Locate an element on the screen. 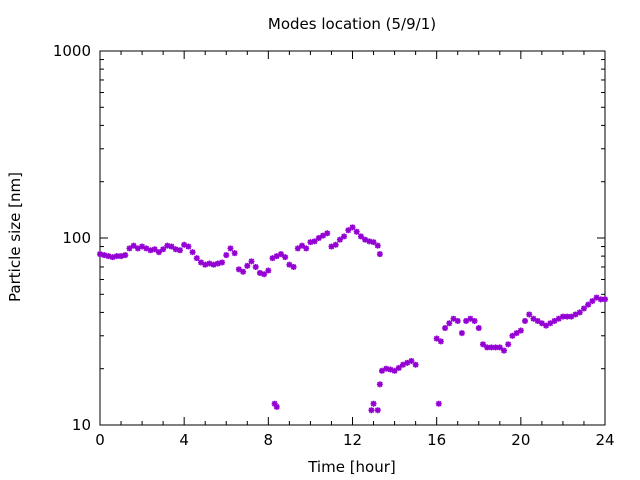 The image size is (640, 480). chart-title: Modes location (5/9/1) is located at coordinates (352, 24).